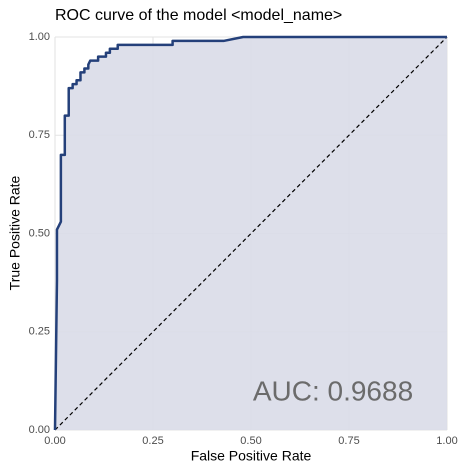  Describe the element at coordinates (15, 232) in the screenshot. I see `y-axis-title: True Positive Rate` at that location.